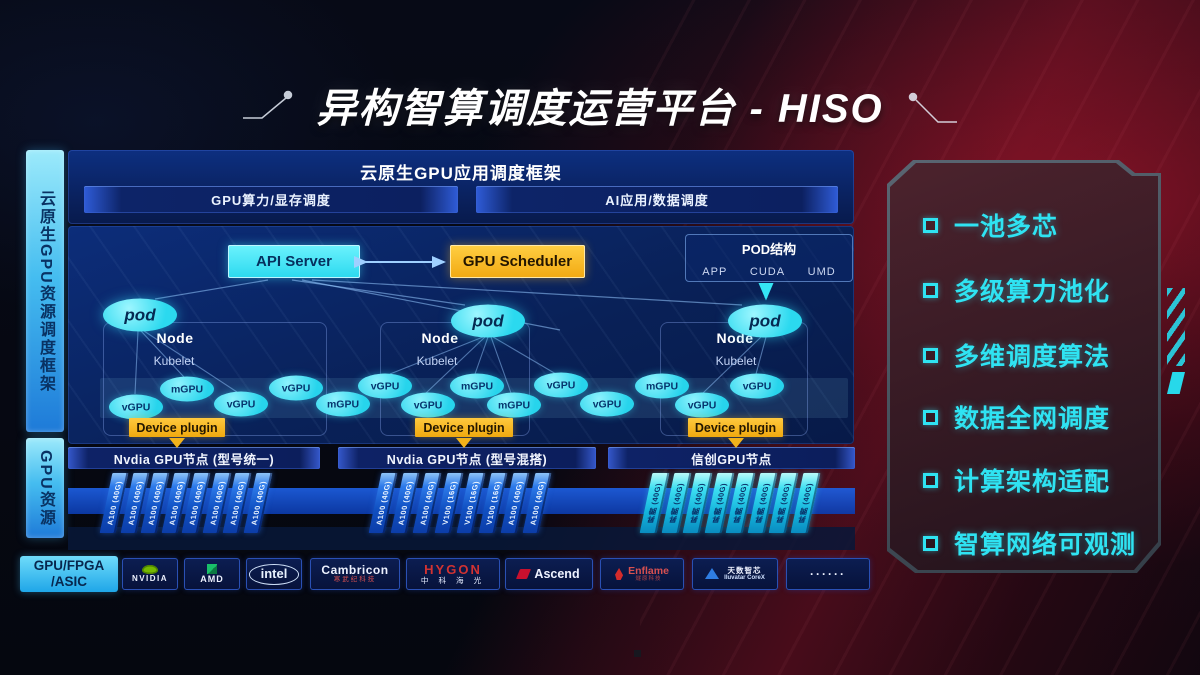 This screenshot has height=675, width=1200. I want to click on sidebar-framework-bar: 云原生GPU资源调度框架, so click(45, 291).